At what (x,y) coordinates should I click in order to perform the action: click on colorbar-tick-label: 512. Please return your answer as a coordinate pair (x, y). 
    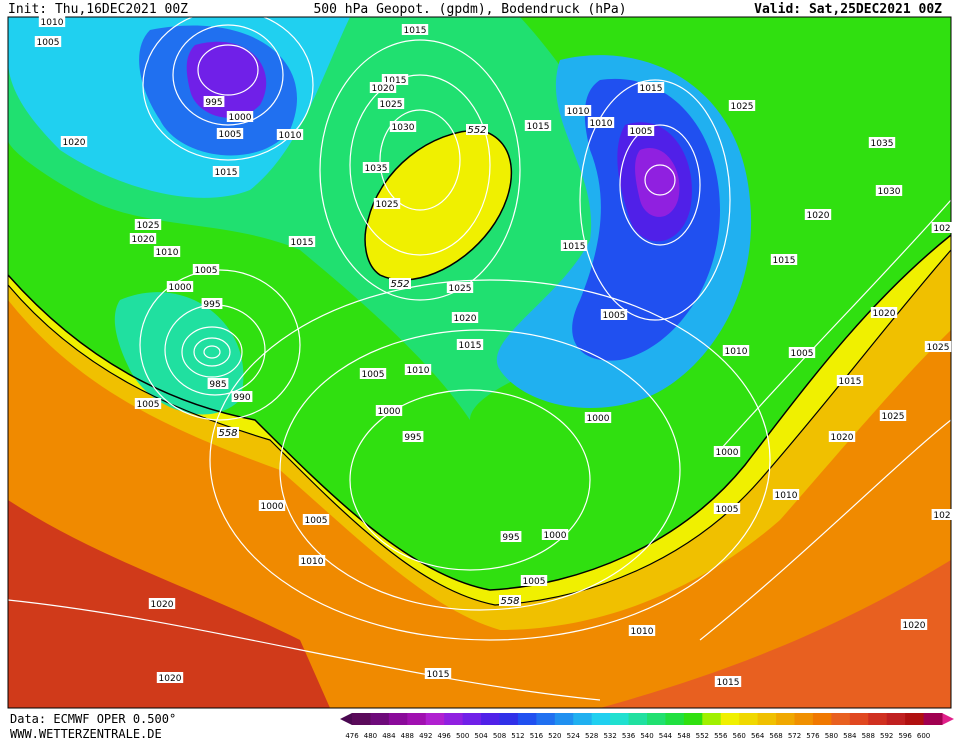
    Looking at the image, I should click on (517, 736).